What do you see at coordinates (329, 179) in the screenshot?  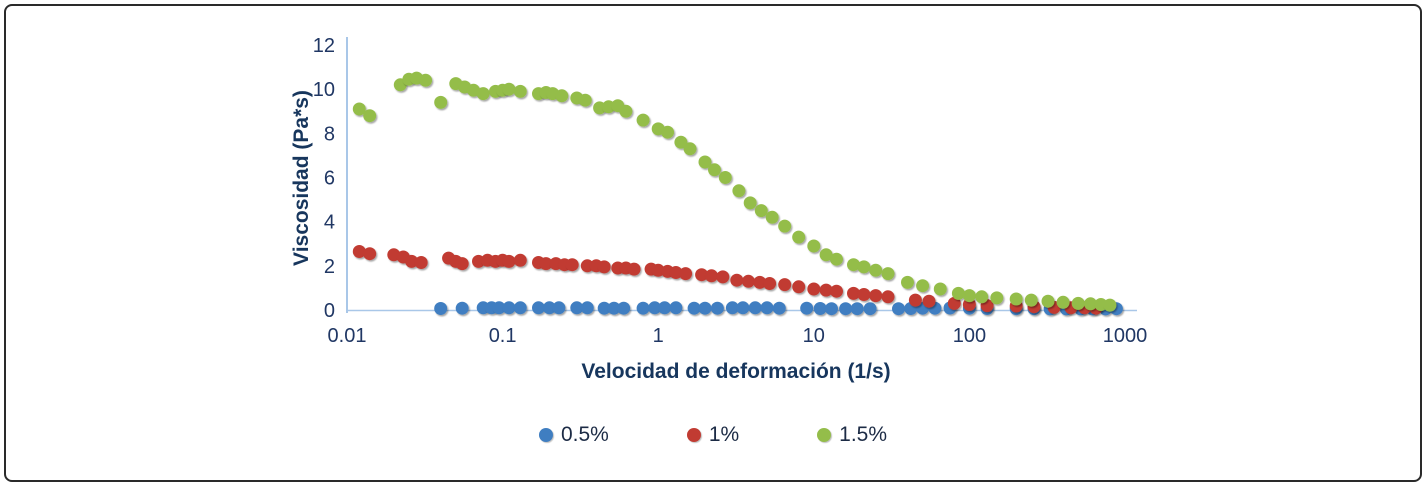 I see `y-tick-label: 6` at bounding box center [329, 179].